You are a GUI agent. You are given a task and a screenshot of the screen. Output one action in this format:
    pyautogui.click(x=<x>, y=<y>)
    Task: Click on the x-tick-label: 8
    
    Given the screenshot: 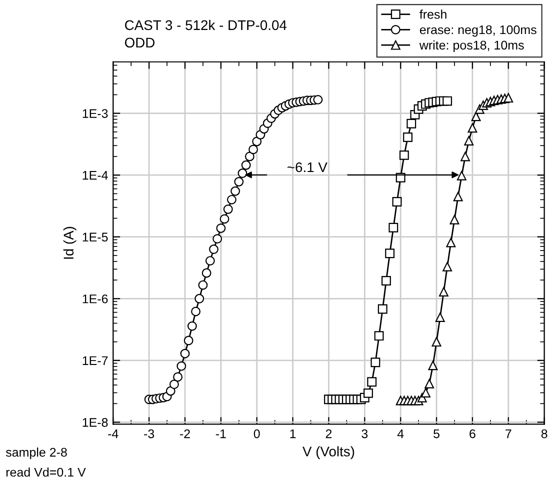 What is the action you would take?
    pyautogui.click(x=544, y=433)
    